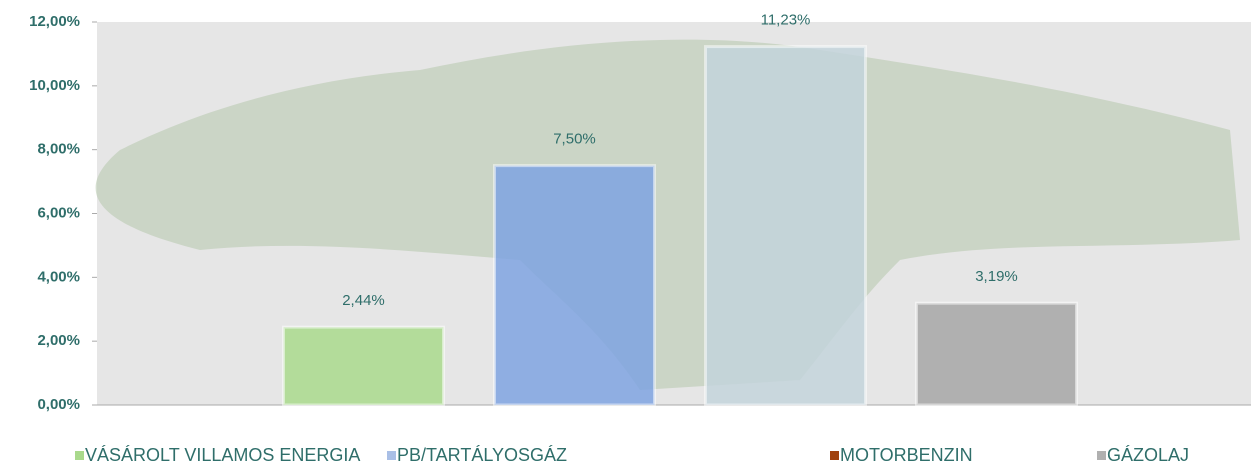 This screenshot has height=466, width=1251. I want to click on legend-label: GÁZOLAJ, so click(1148, 455).